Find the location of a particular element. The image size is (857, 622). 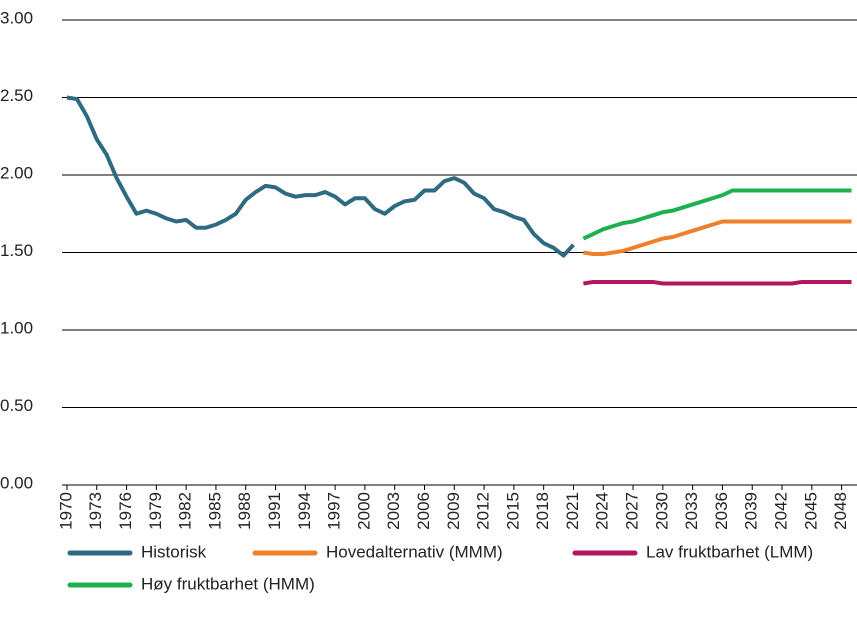

x-tick-label: 1979 is located at coordinates (155, 511).